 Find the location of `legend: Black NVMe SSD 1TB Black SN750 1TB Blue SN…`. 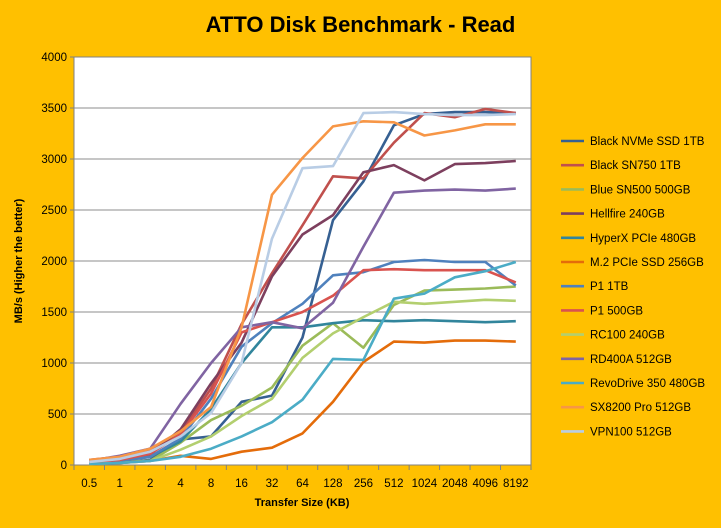

legend: Black NVMe SSD 1TB Black SN750 1TB Blue SN… is located at coordinates (633, 287).